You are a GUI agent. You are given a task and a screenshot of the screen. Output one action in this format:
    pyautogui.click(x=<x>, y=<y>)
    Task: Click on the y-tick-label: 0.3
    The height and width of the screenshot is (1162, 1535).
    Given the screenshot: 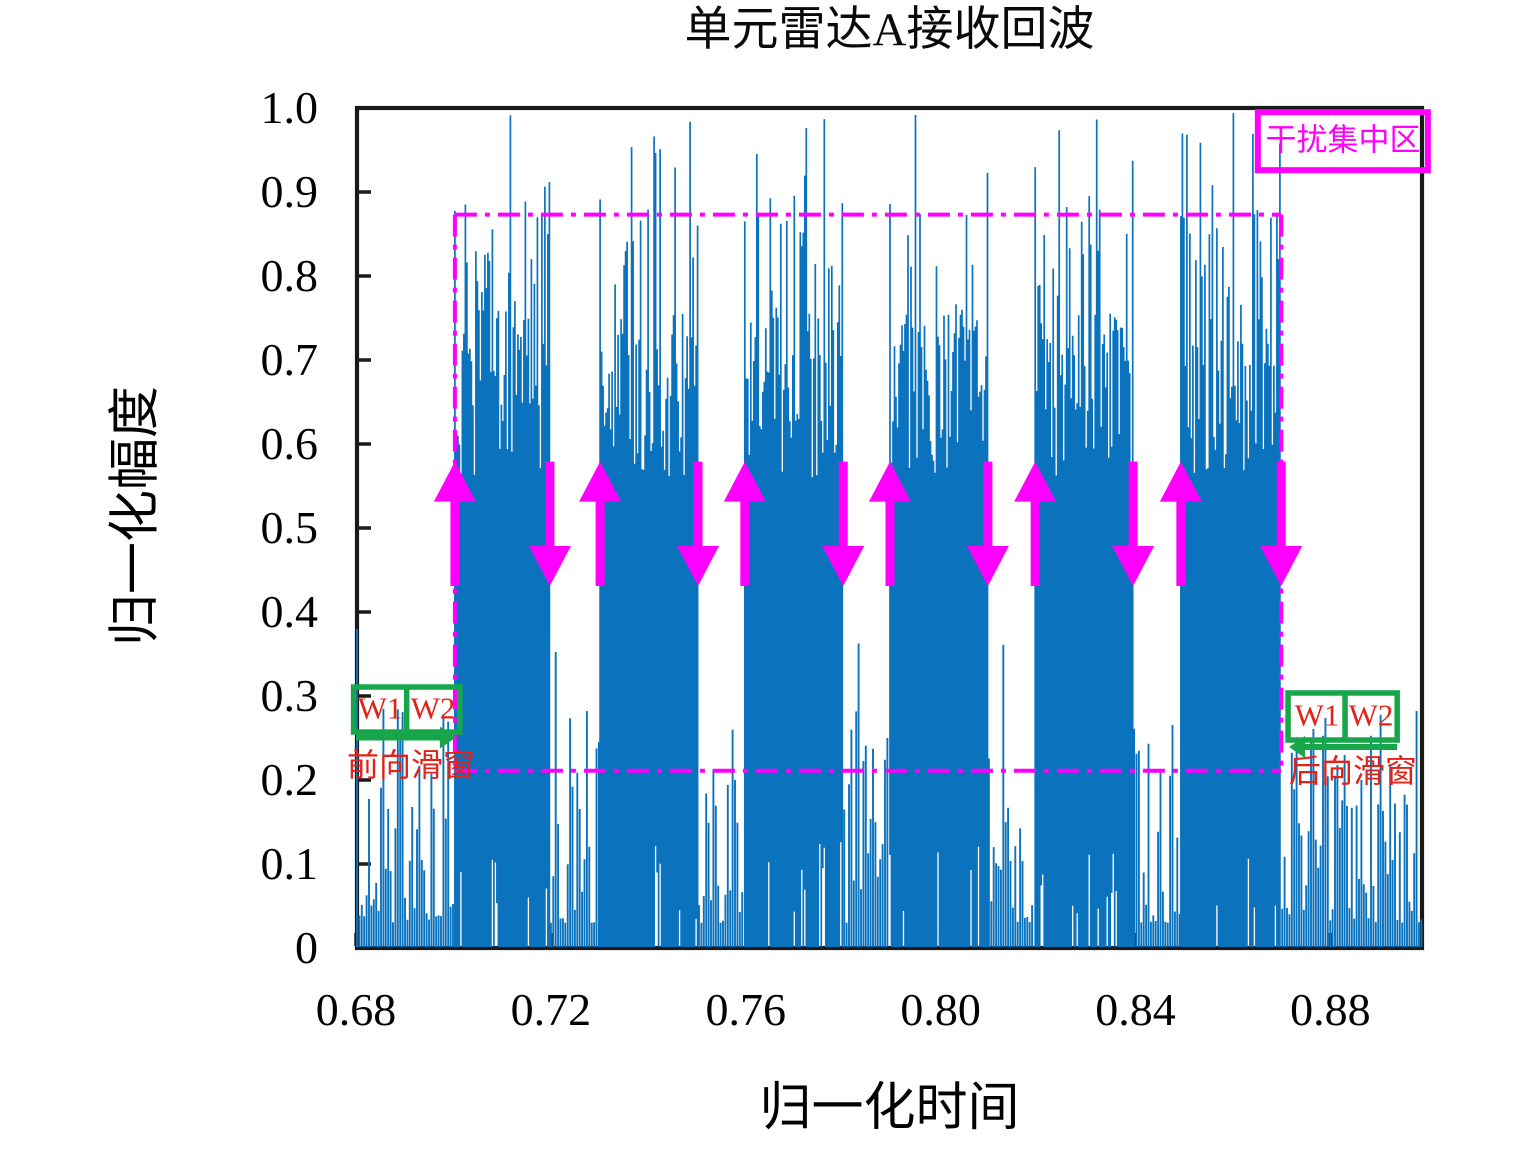 What is the action you would take?
    pyautogui.click(x=289, y=695)
    